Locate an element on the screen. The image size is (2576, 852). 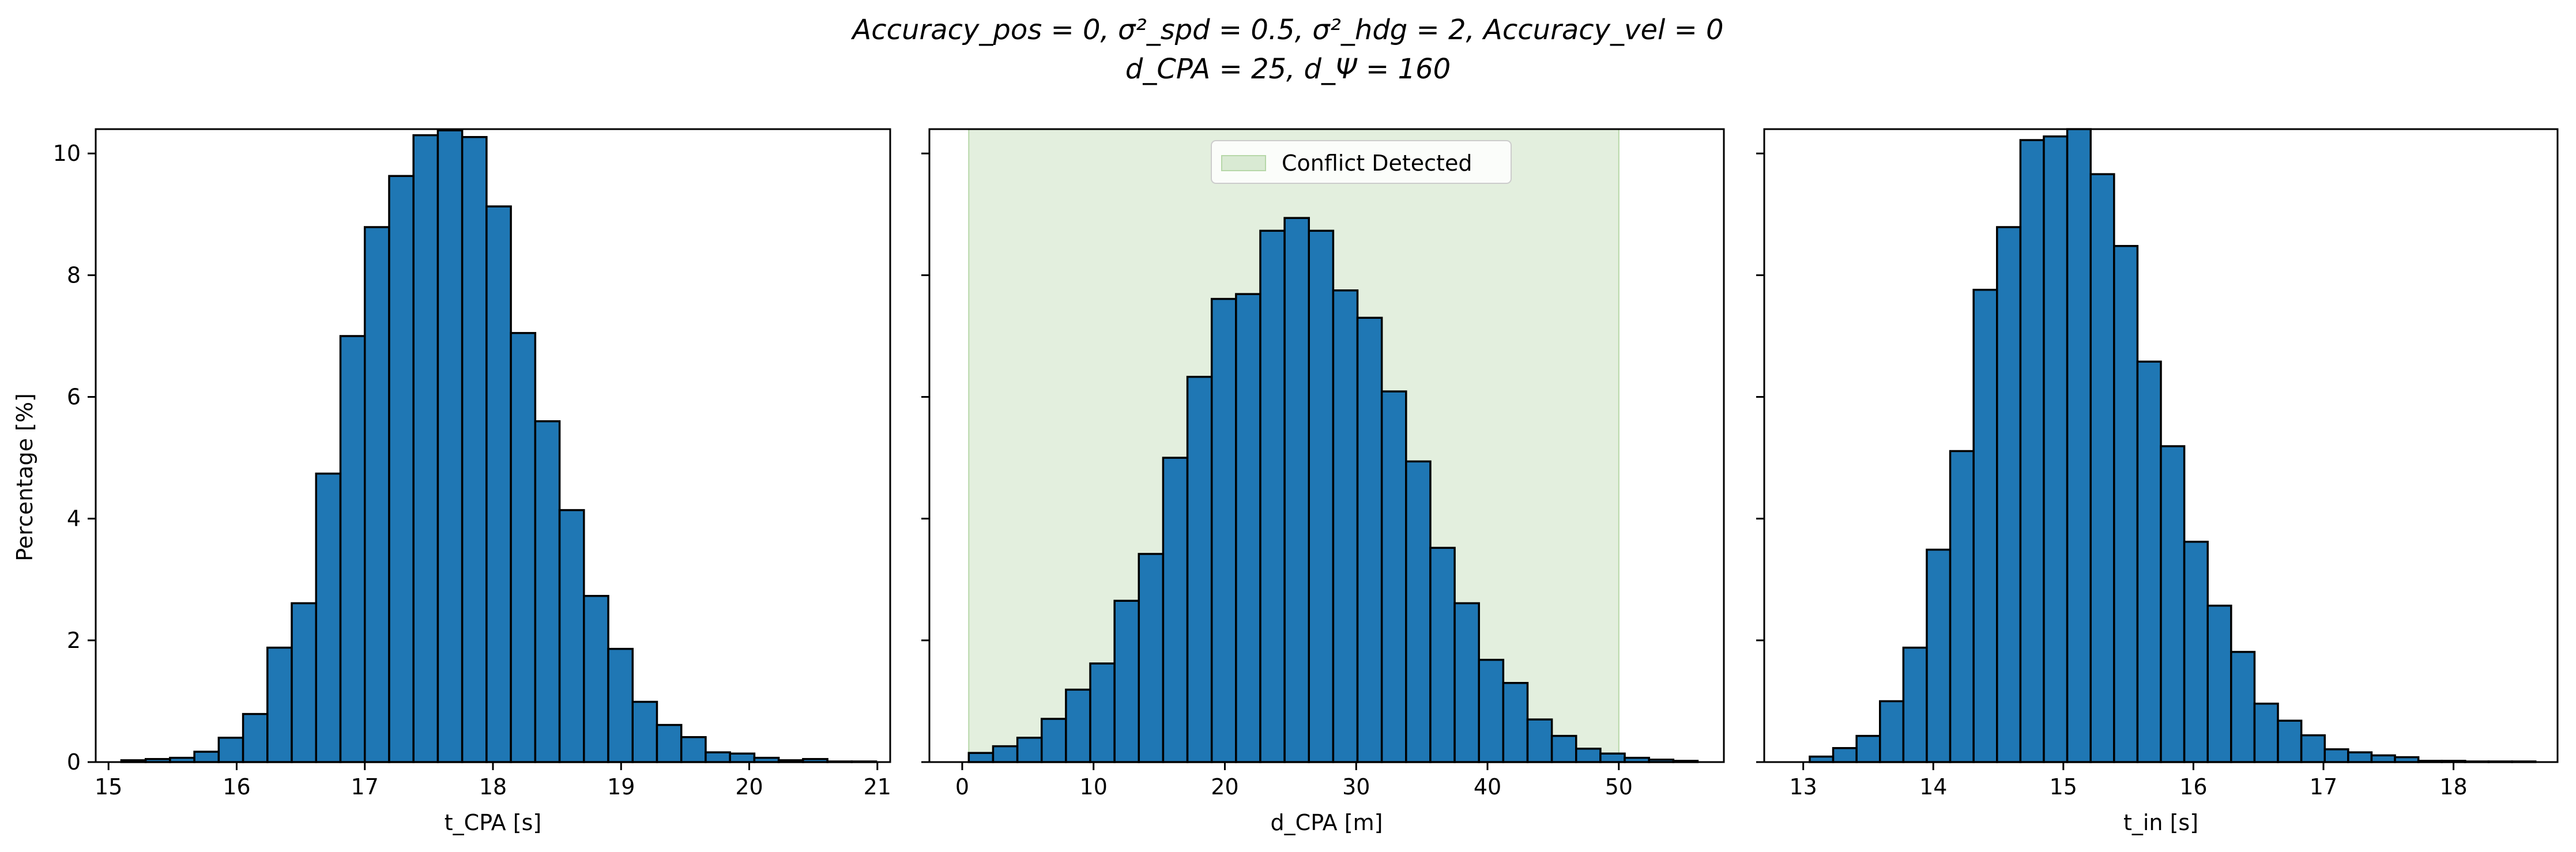
x-axis-label: t_CPA [s] is located at coordinates (493, 822).